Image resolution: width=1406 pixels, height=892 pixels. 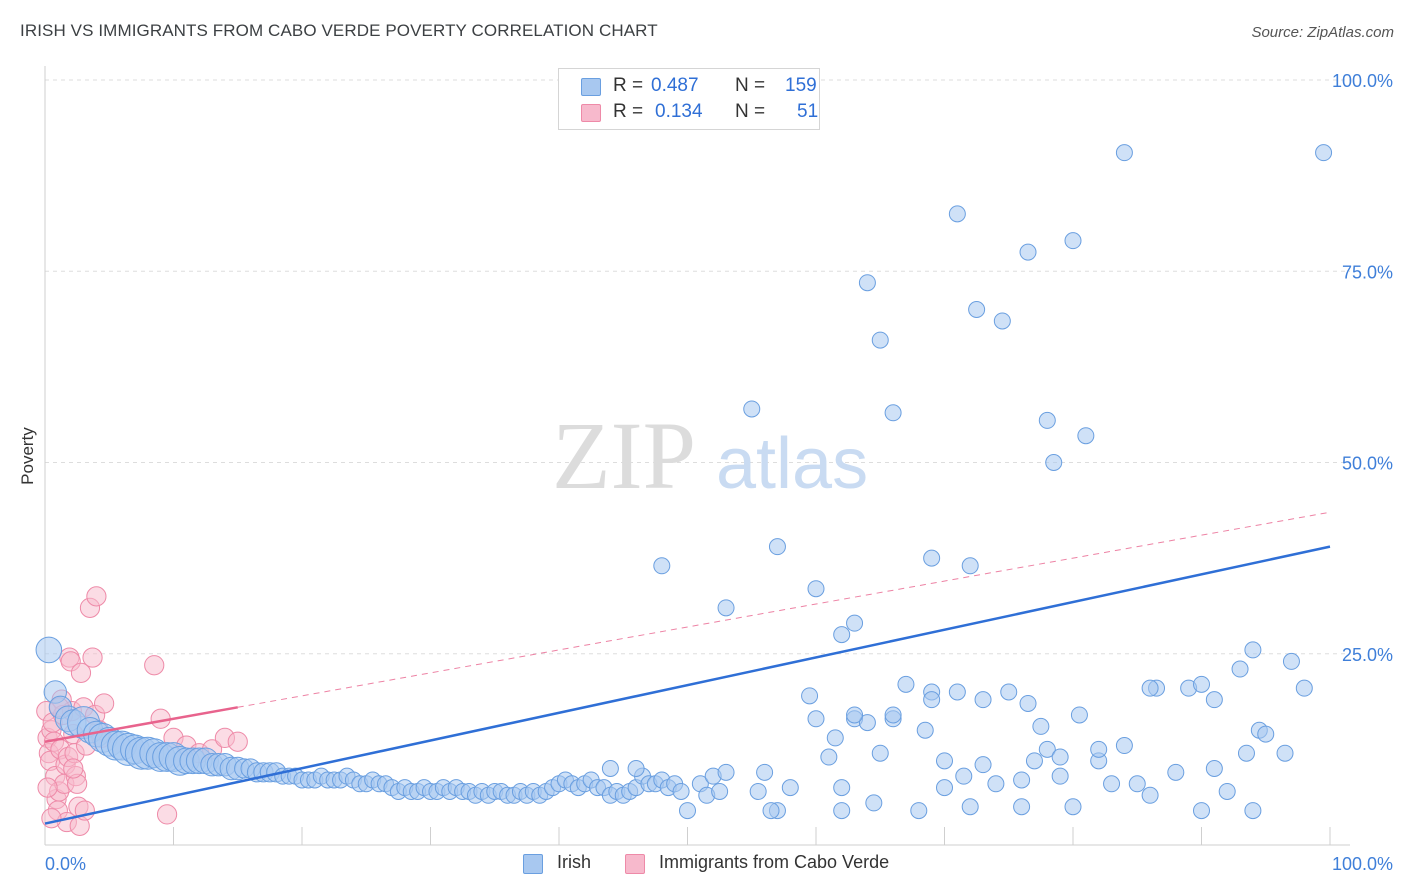 What do you see at coordinates (774, 862) in the screenshot?
I see `legend-cabo-label: Immigrants from Cabo Verde` at bounding box center [774, 862].